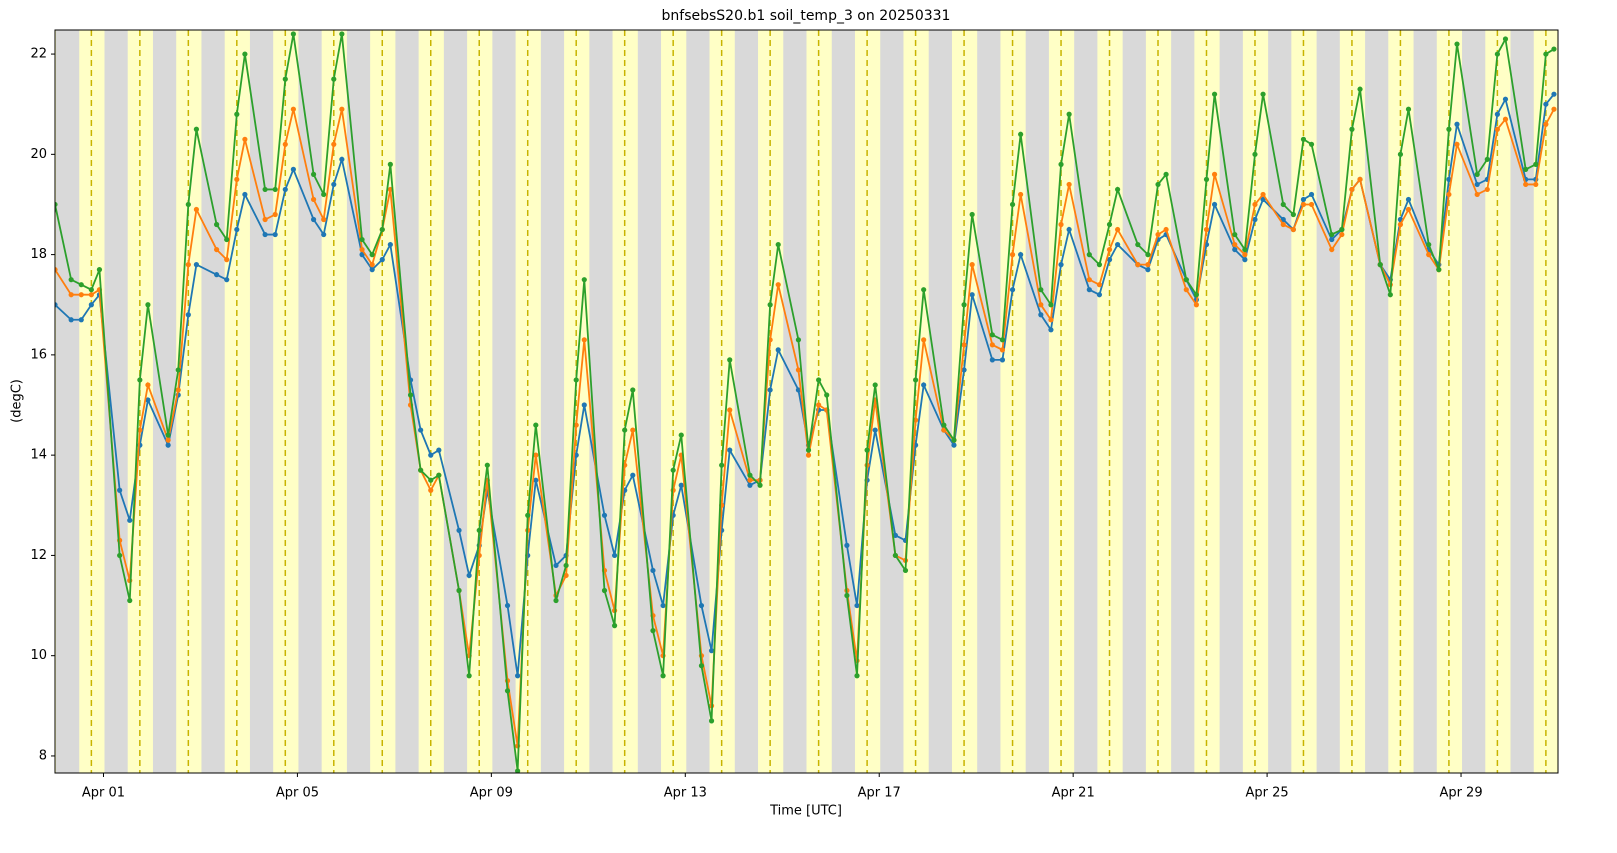 The image size is (1617, 853). What do you see at coordinates (1460, 793) in the screenshot?
I see `x-tick-label: Apr 29` at bounding box center [1460, 793].